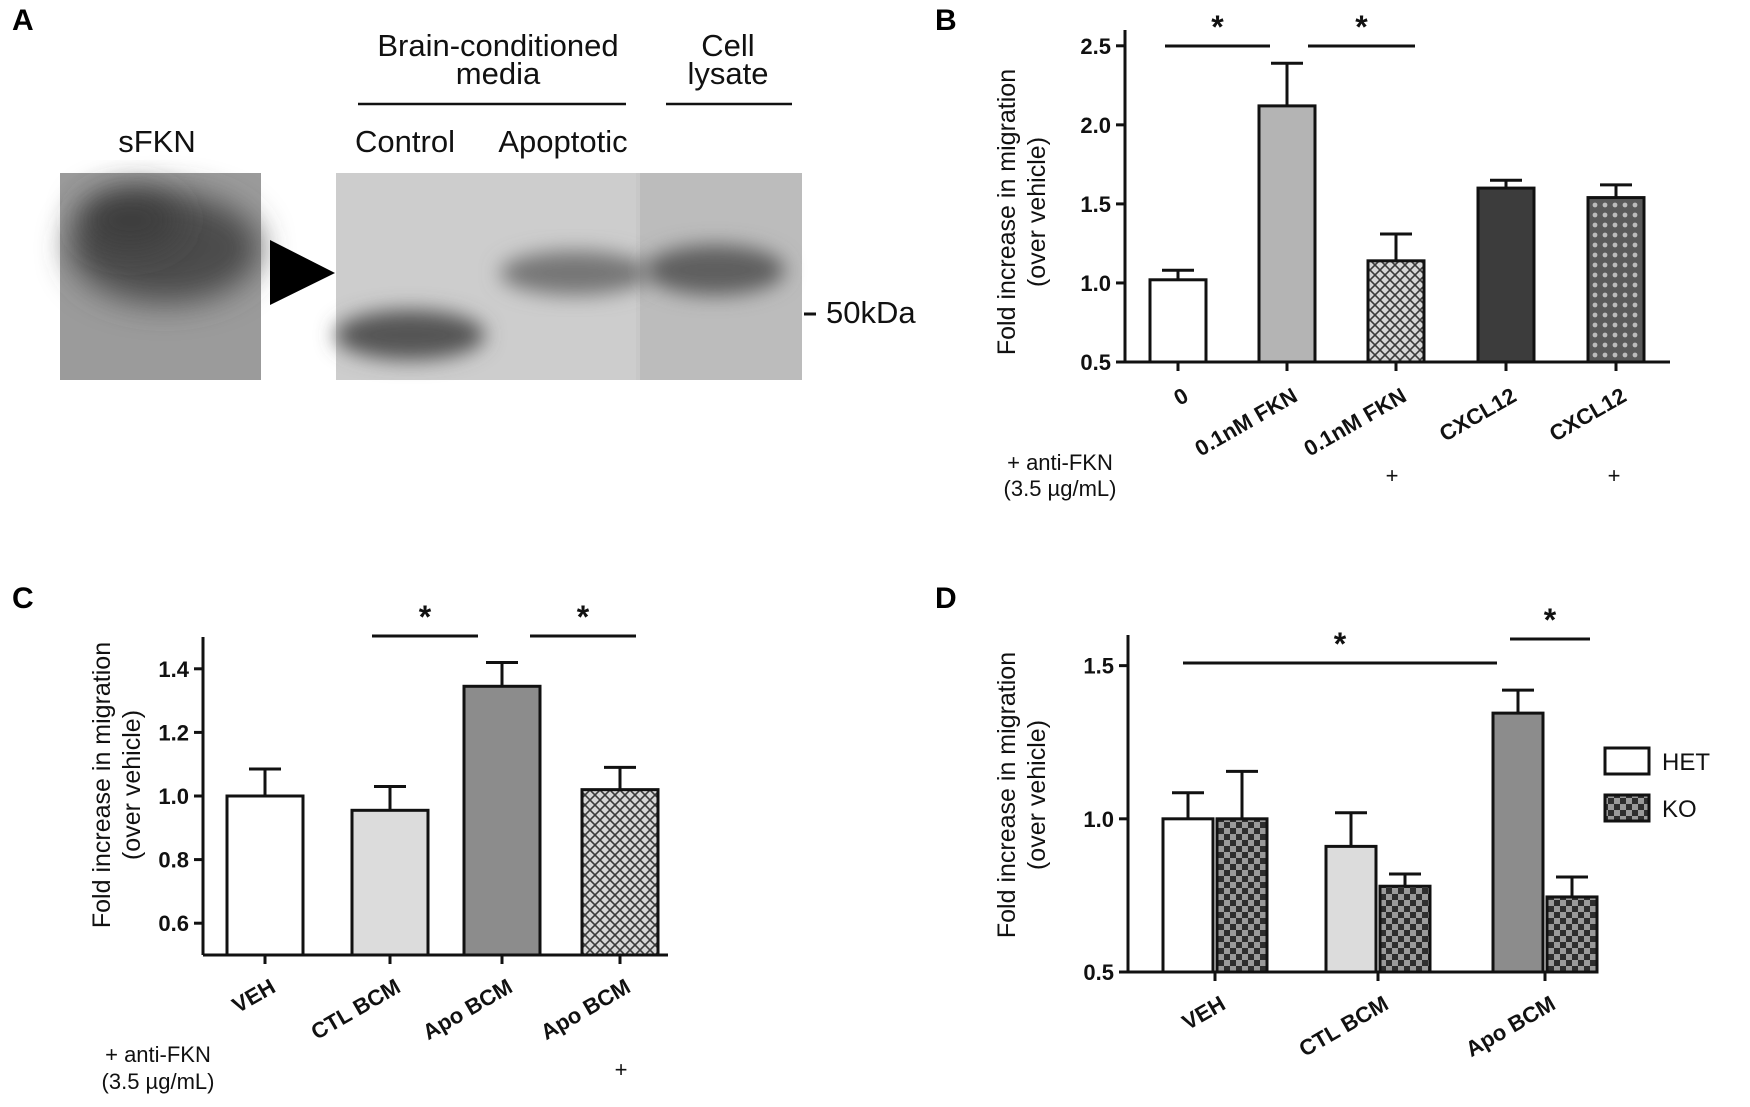  Describe the element at coordinates (1679, 809) in the screenshot. I see `legend-ko-label: KO` at that location.